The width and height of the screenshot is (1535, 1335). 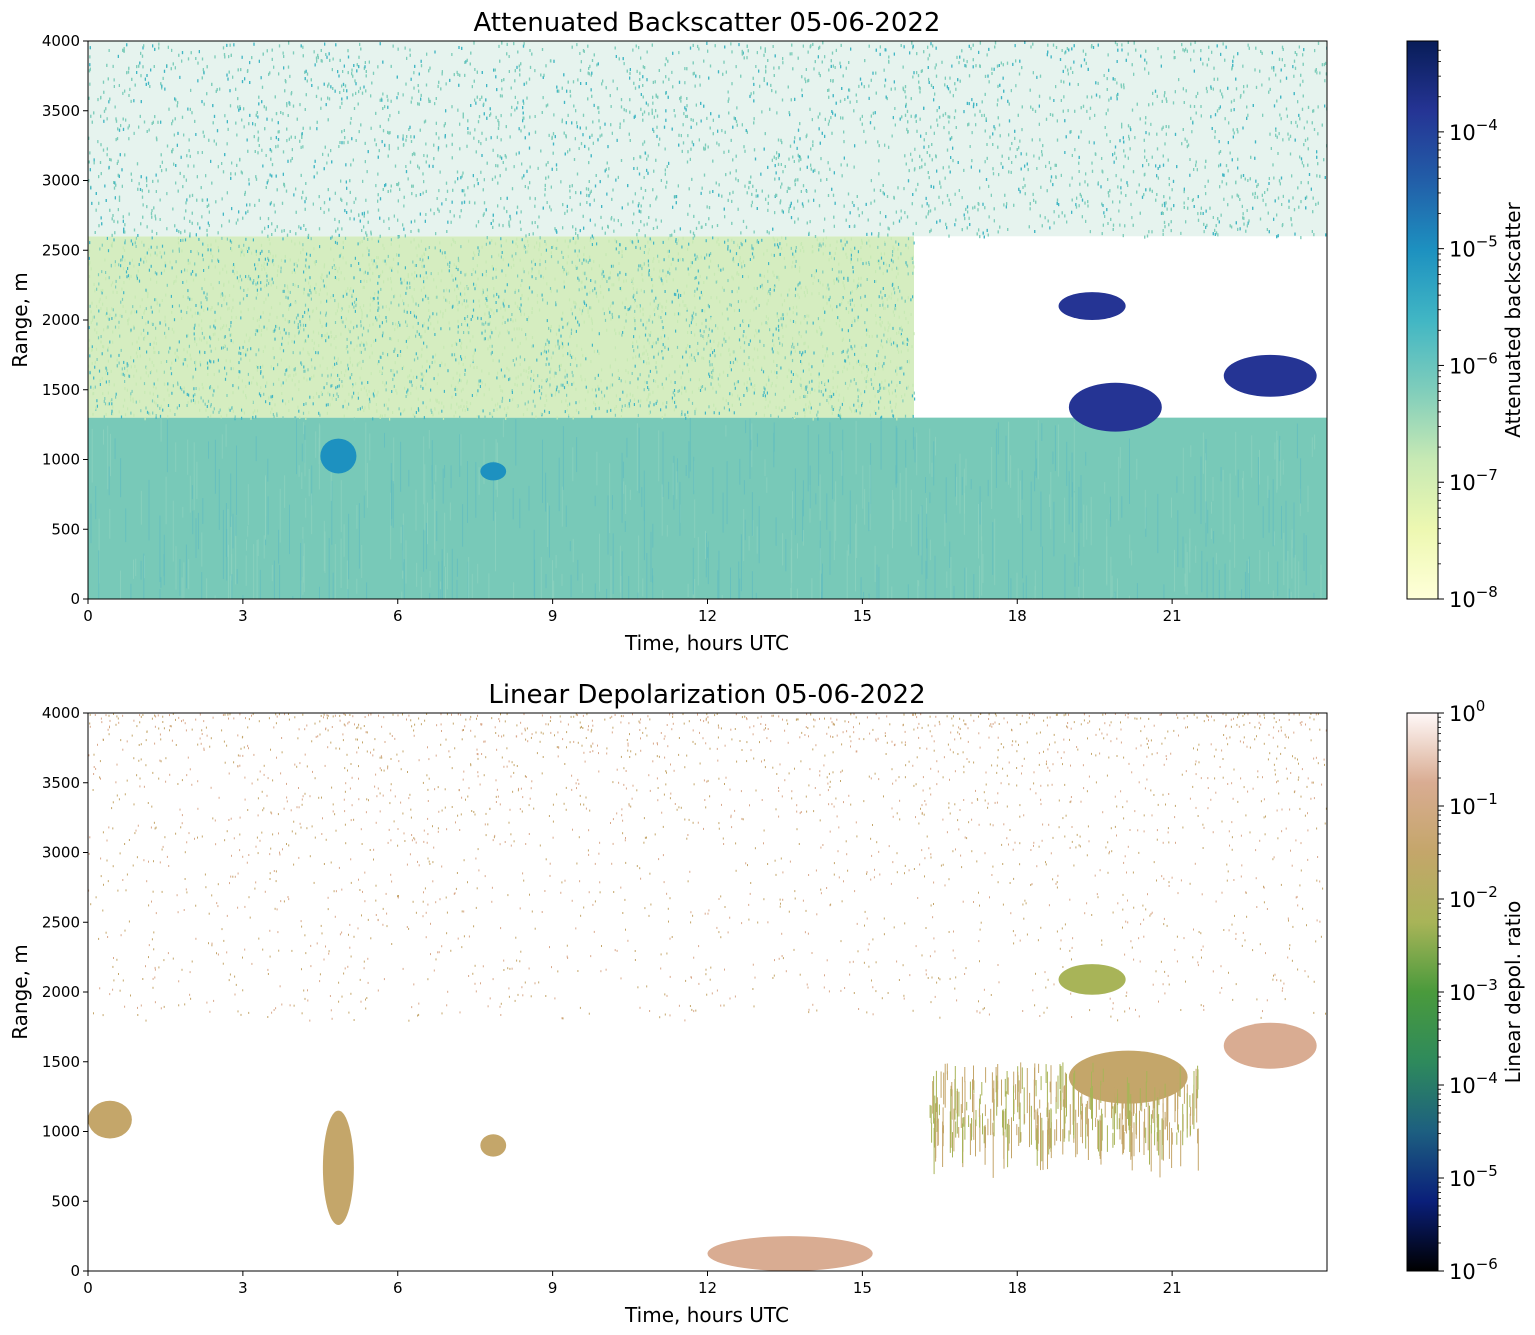 What do you see at coordinates (862, 616) in the screenshot?
I see `backscatter-x-tick-label: 15` at bounding box center [862, 616].